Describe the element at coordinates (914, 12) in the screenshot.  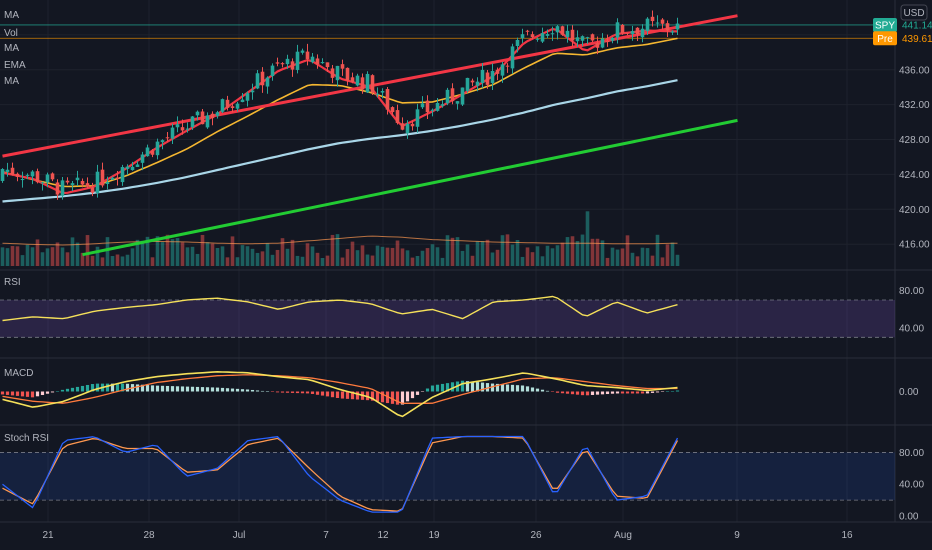
I see `currency-button: USD` at that location.